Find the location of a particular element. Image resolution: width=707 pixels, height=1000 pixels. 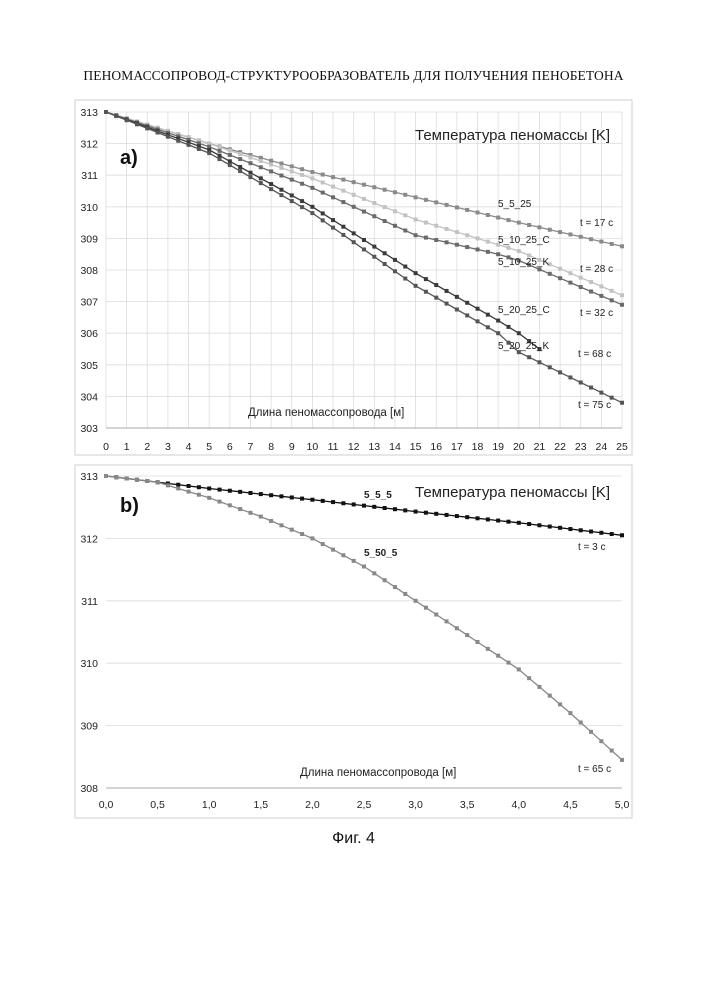

x-tick-label: 12 is located at coordinates (354, 447).